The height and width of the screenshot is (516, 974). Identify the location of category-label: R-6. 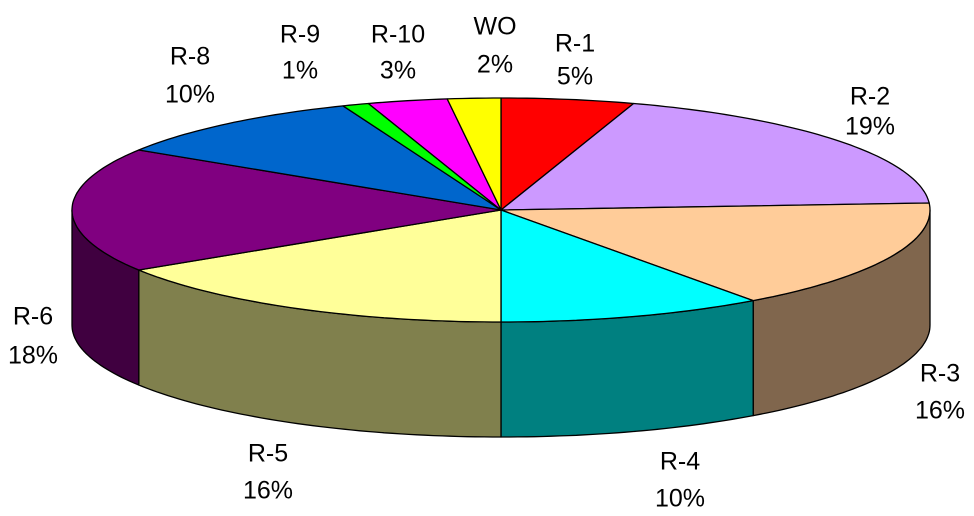
(33, 317).